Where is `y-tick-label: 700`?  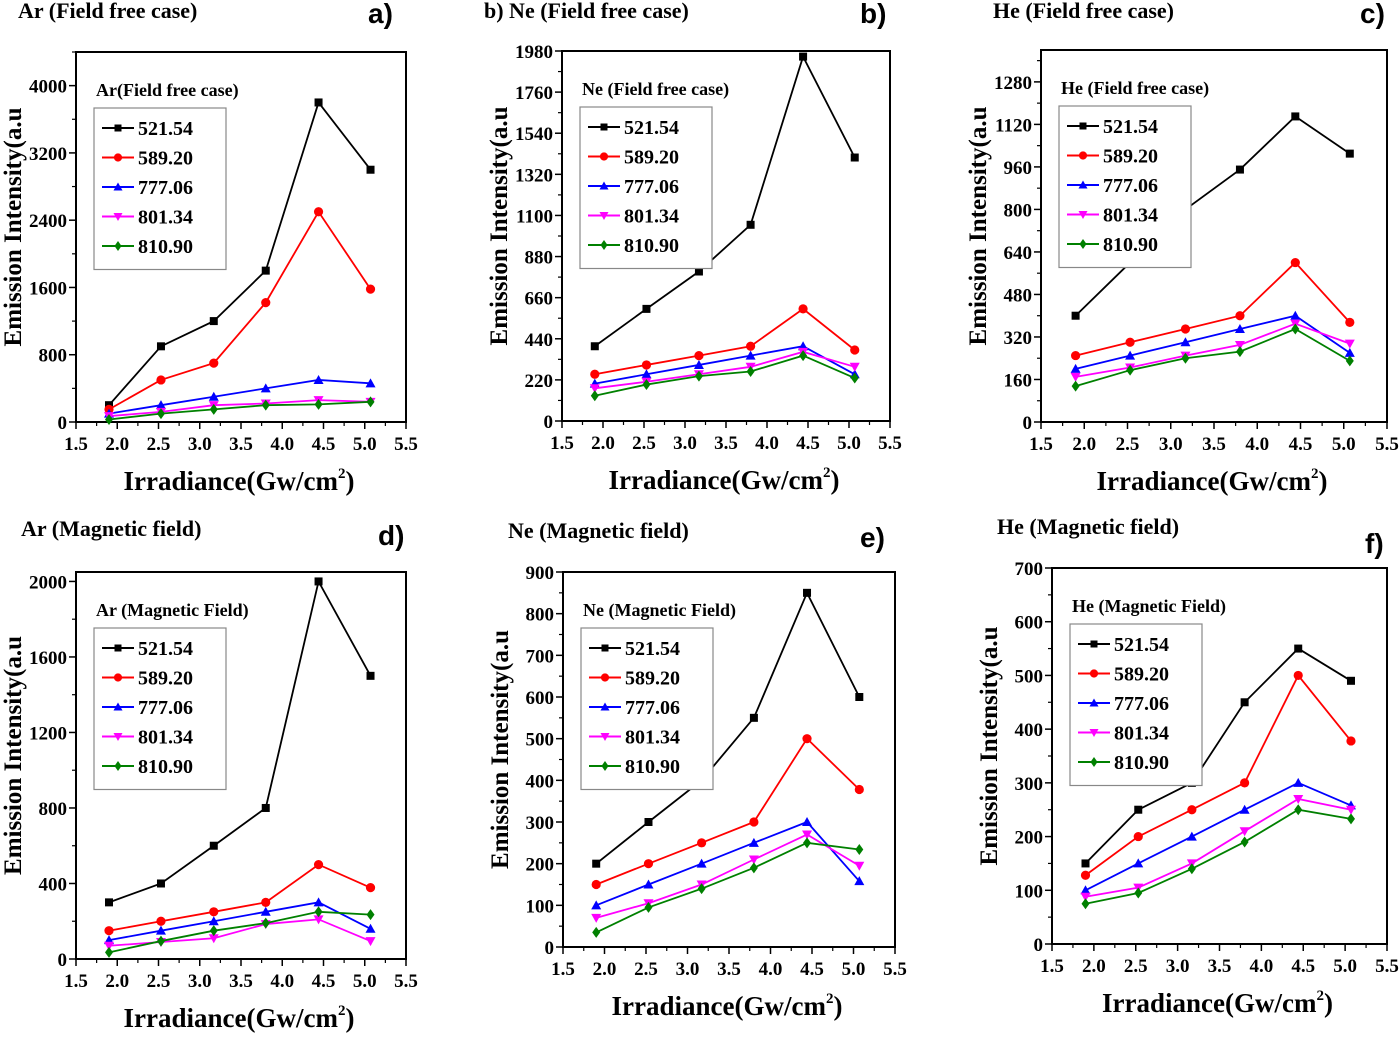
y-tick-label: 700 is located at coordinates (1029, 569).